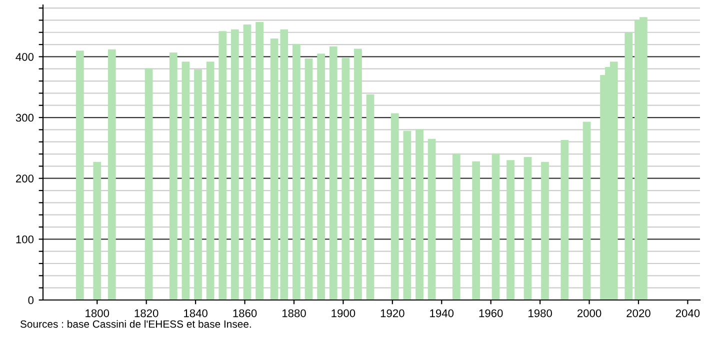 The width and height of the screenshot is (710, 340). I want to click on y-tick-label: 400, so click(25, 56).